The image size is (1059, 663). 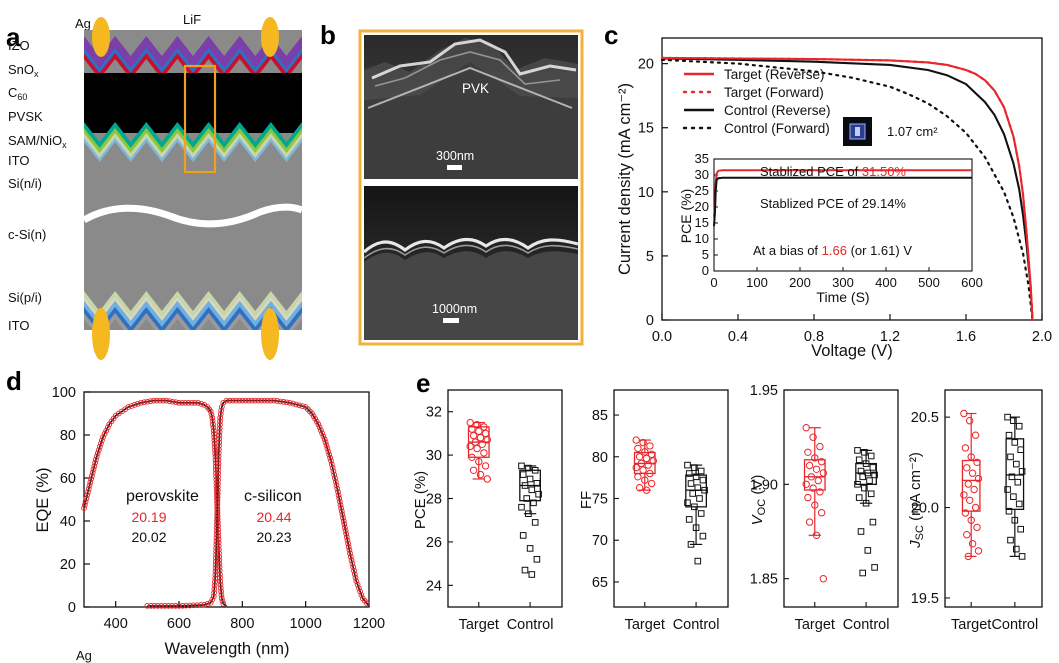 I want to click on c-series-lines, so click(x=847, y=189).